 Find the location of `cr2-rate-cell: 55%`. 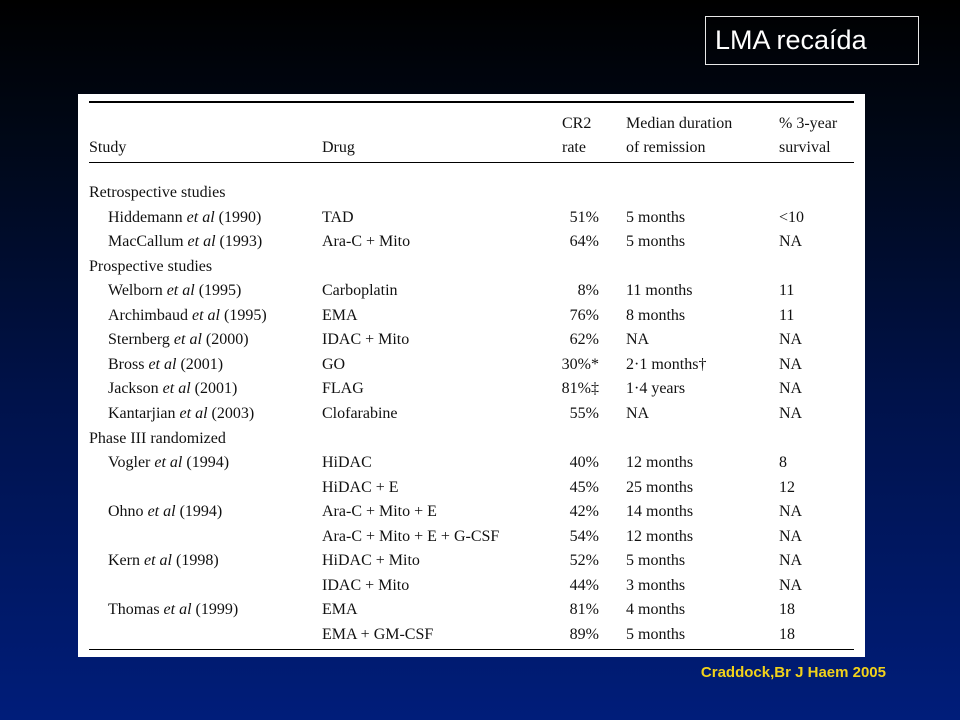

cr2-rate-cell: 55% is located at coordinates (584, 413).